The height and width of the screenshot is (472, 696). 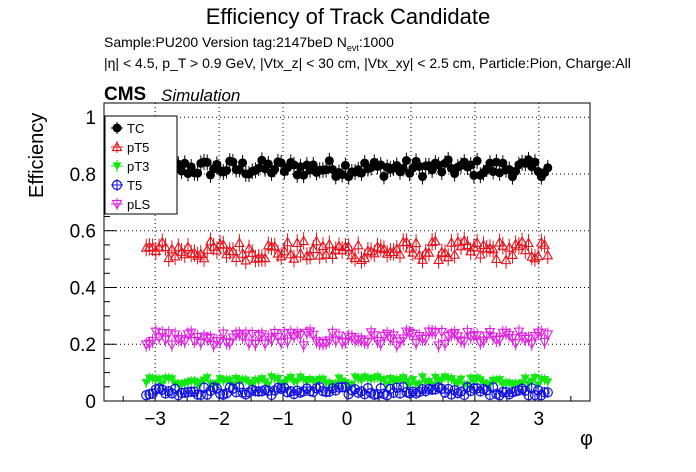 I want to click on simulation-label: Simulation, so click(x=201, y=95).